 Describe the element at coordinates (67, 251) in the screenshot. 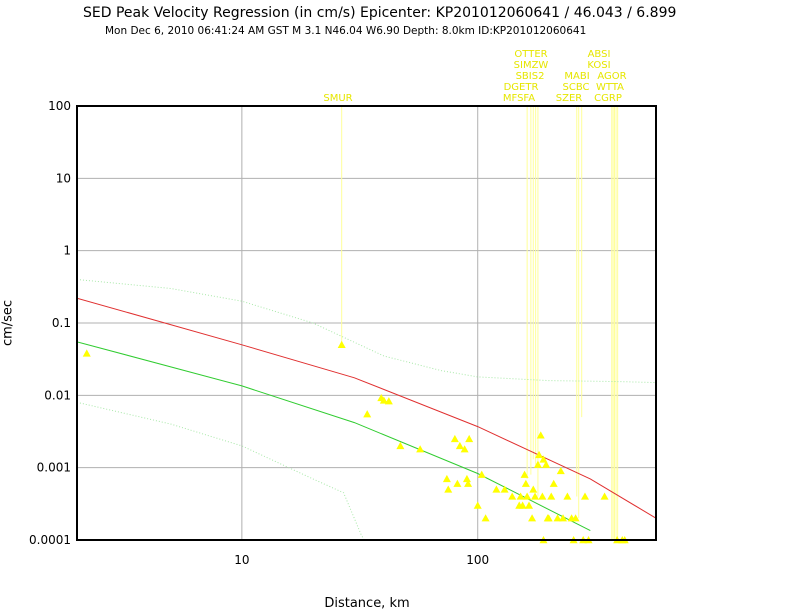

I see `y-tick-label: 1` at that location.